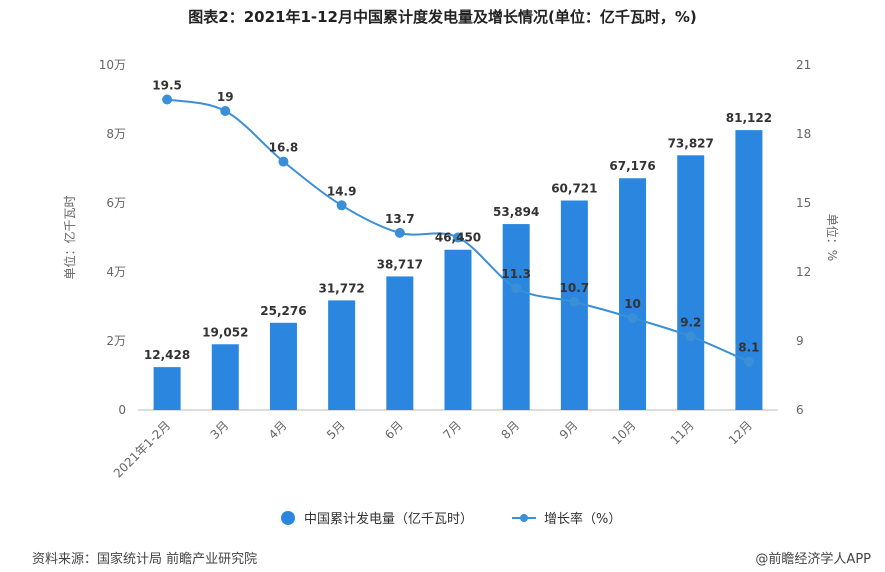 This screenshot has width=885, height=572. I want to click on line-value-label: 14.9, so click(342, 191).